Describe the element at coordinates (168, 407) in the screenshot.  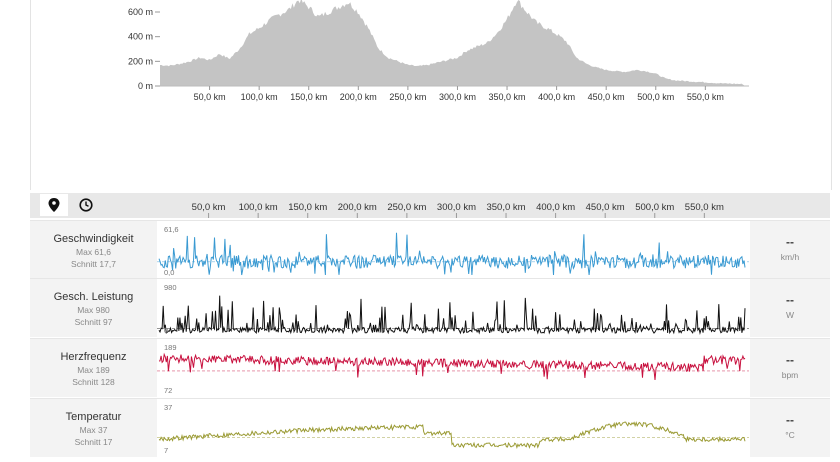
I see `metric-scale-top: 37` at that location.